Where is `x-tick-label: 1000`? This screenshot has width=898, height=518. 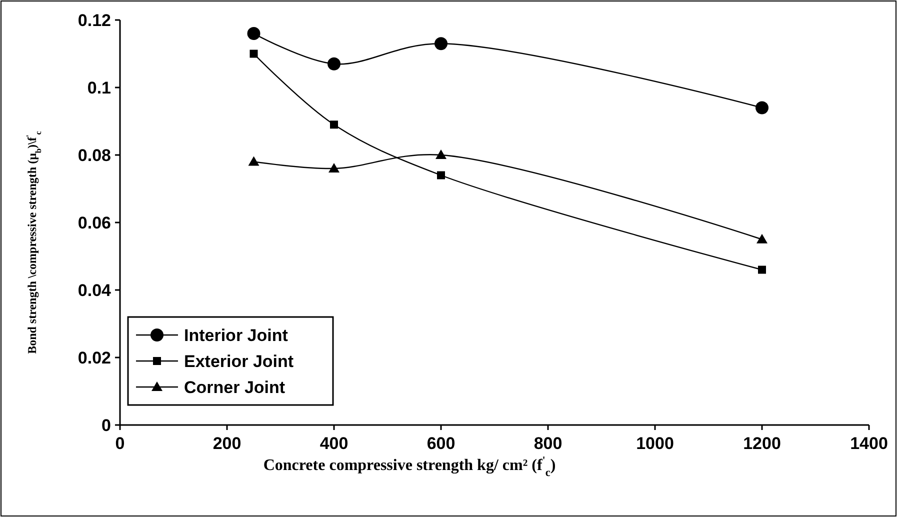
x-tick-label: 1000 is located at coordinates (655, 443).